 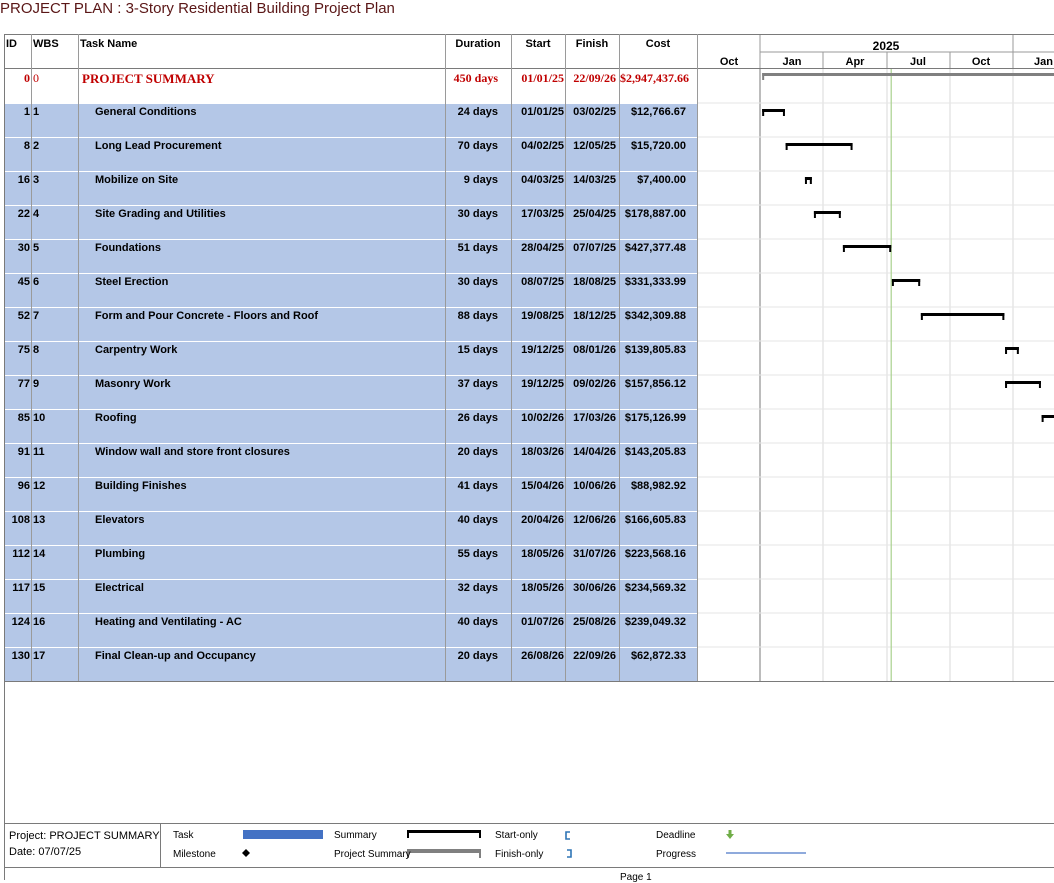 I want to click on cell-wbs: 4, so click(x=36, y=214).